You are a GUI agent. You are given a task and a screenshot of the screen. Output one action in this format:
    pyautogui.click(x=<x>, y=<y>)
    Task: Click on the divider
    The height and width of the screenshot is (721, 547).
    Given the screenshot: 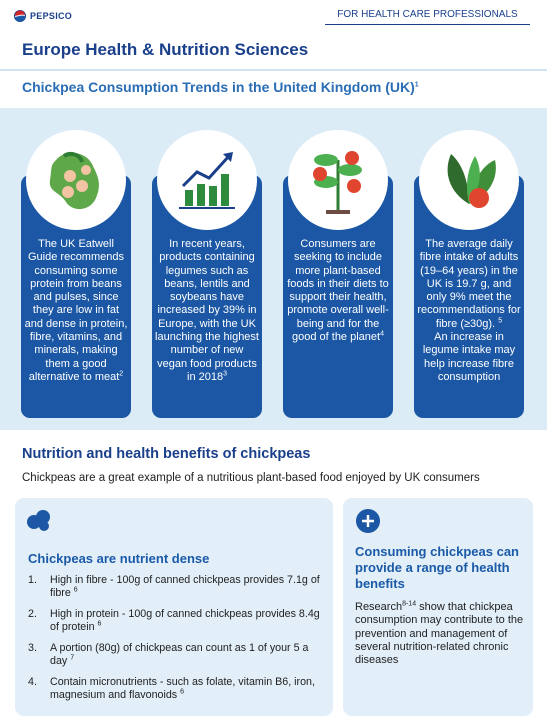 What is the action you would take?
    pyautogui.click(x=273, y=70)
    